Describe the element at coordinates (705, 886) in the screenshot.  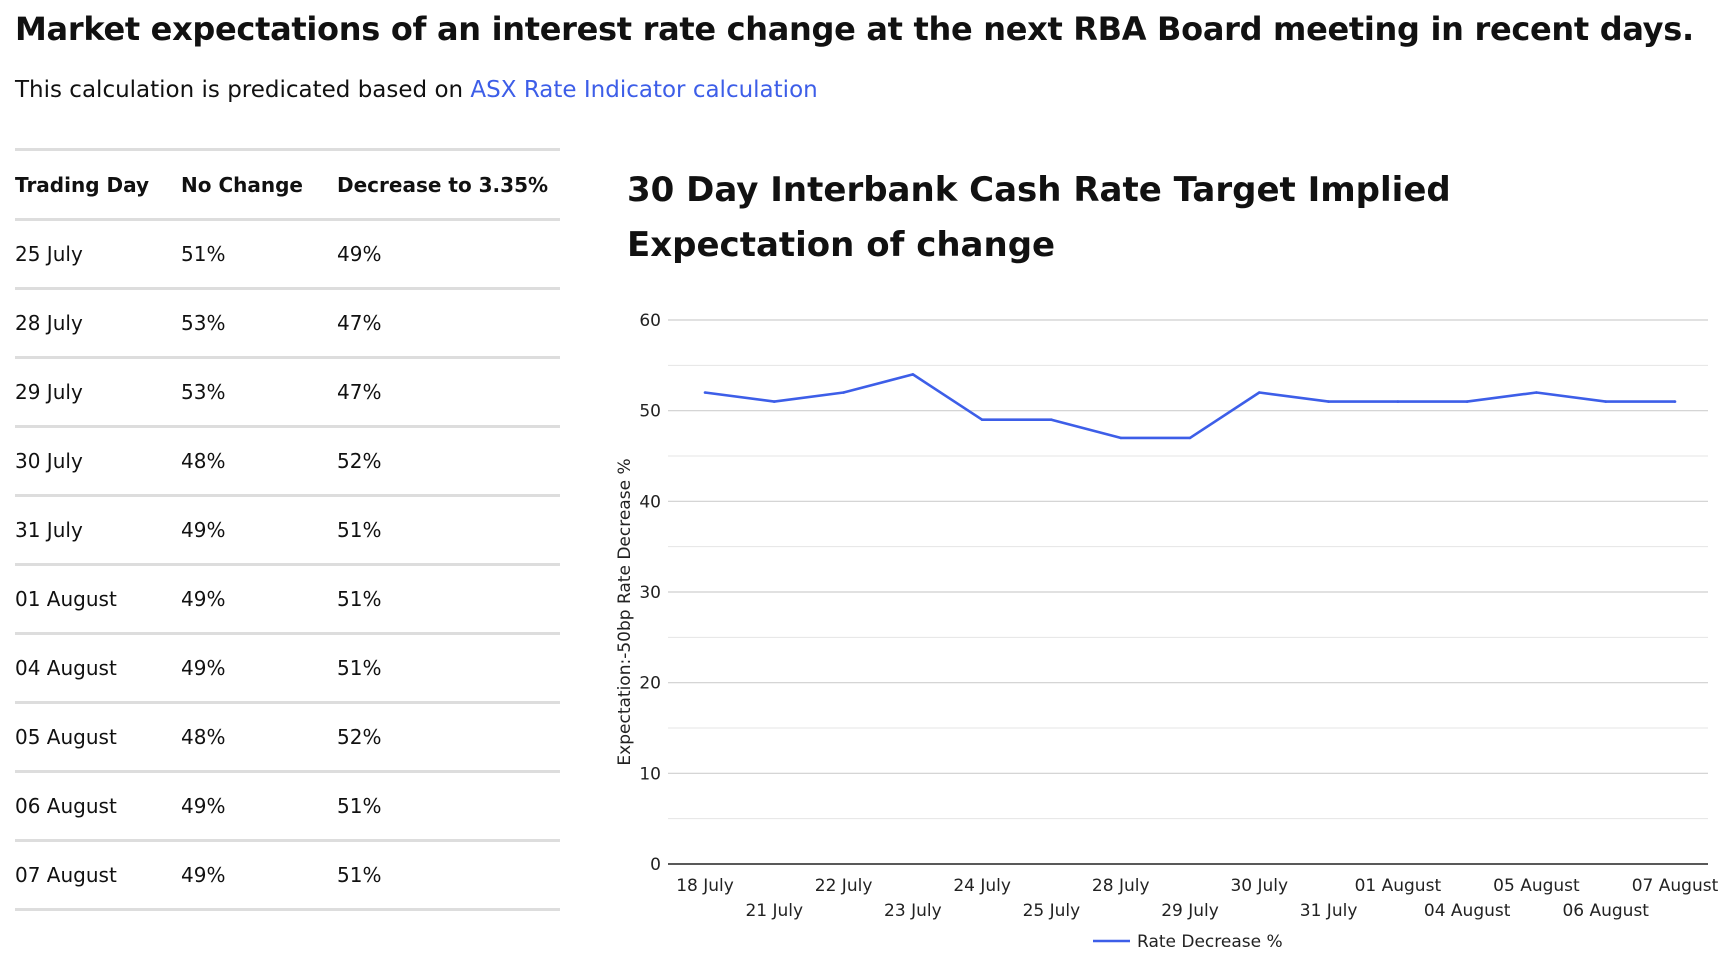
I see `x-tick-label: 18 July` at that location.